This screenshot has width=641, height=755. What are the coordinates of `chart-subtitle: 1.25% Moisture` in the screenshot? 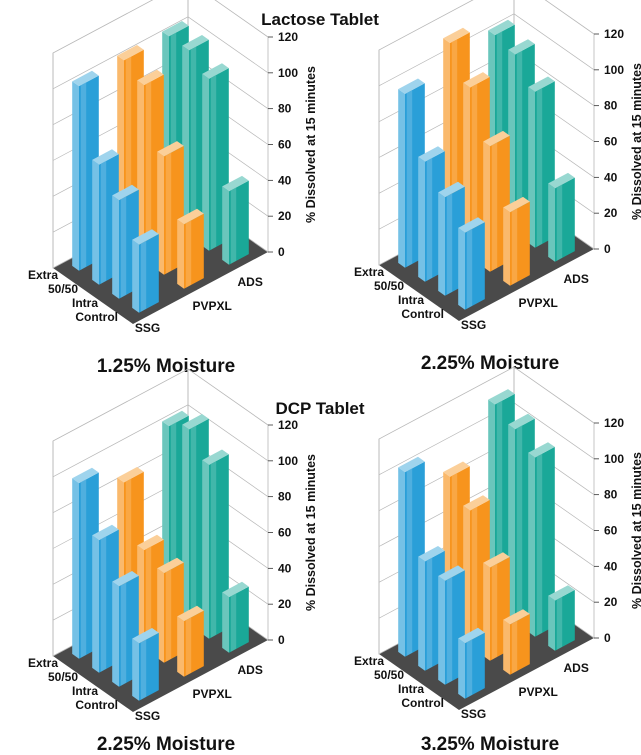 It's located at (166, 366).